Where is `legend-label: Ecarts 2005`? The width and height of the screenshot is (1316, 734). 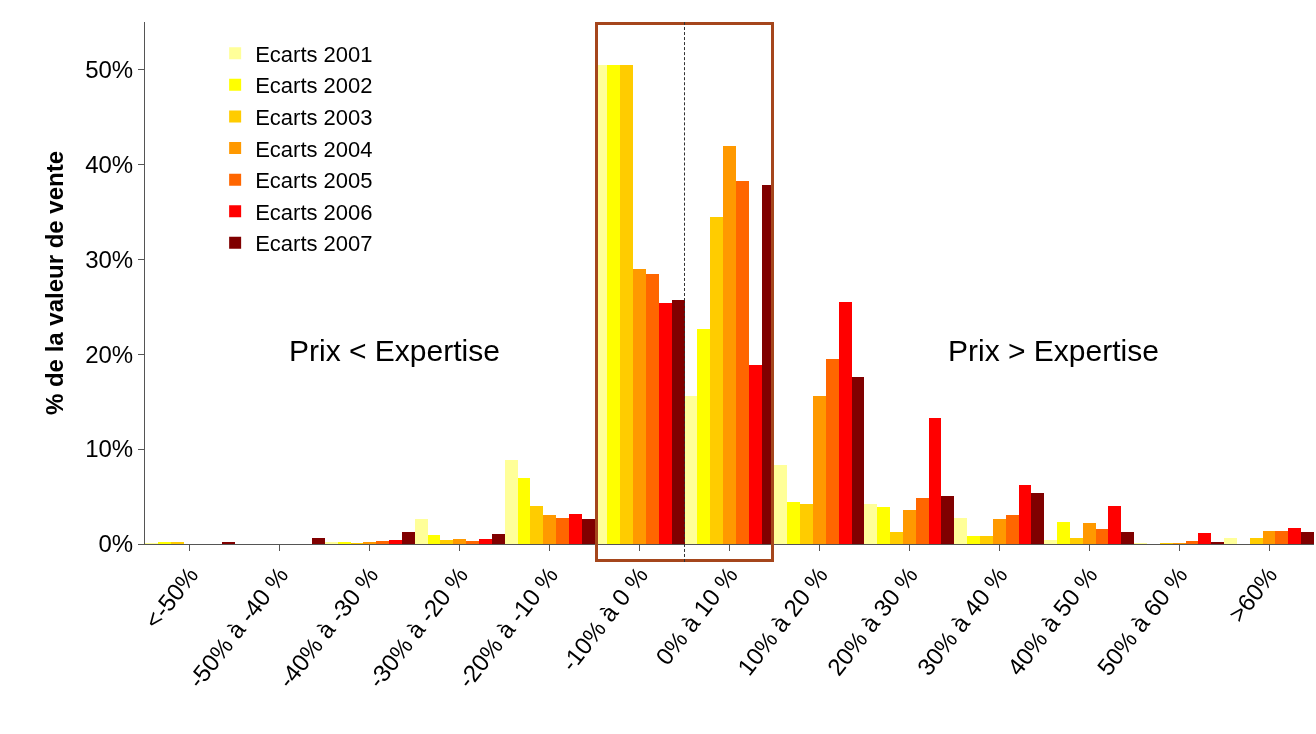
legend-label: Ecarts 2005 is located at coordinates (314, 181).